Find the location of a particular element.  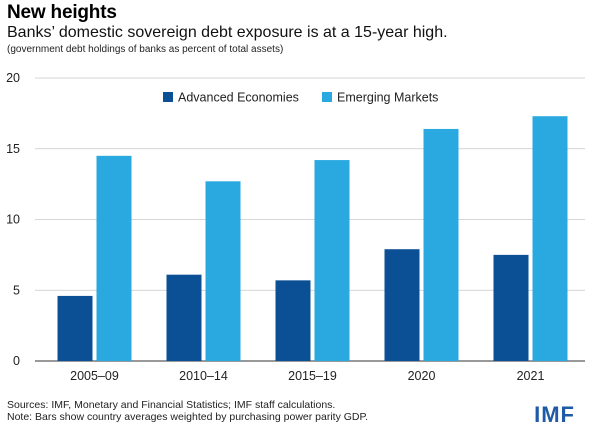

y-tick-label: 10 is located at coordinates (13, 220).